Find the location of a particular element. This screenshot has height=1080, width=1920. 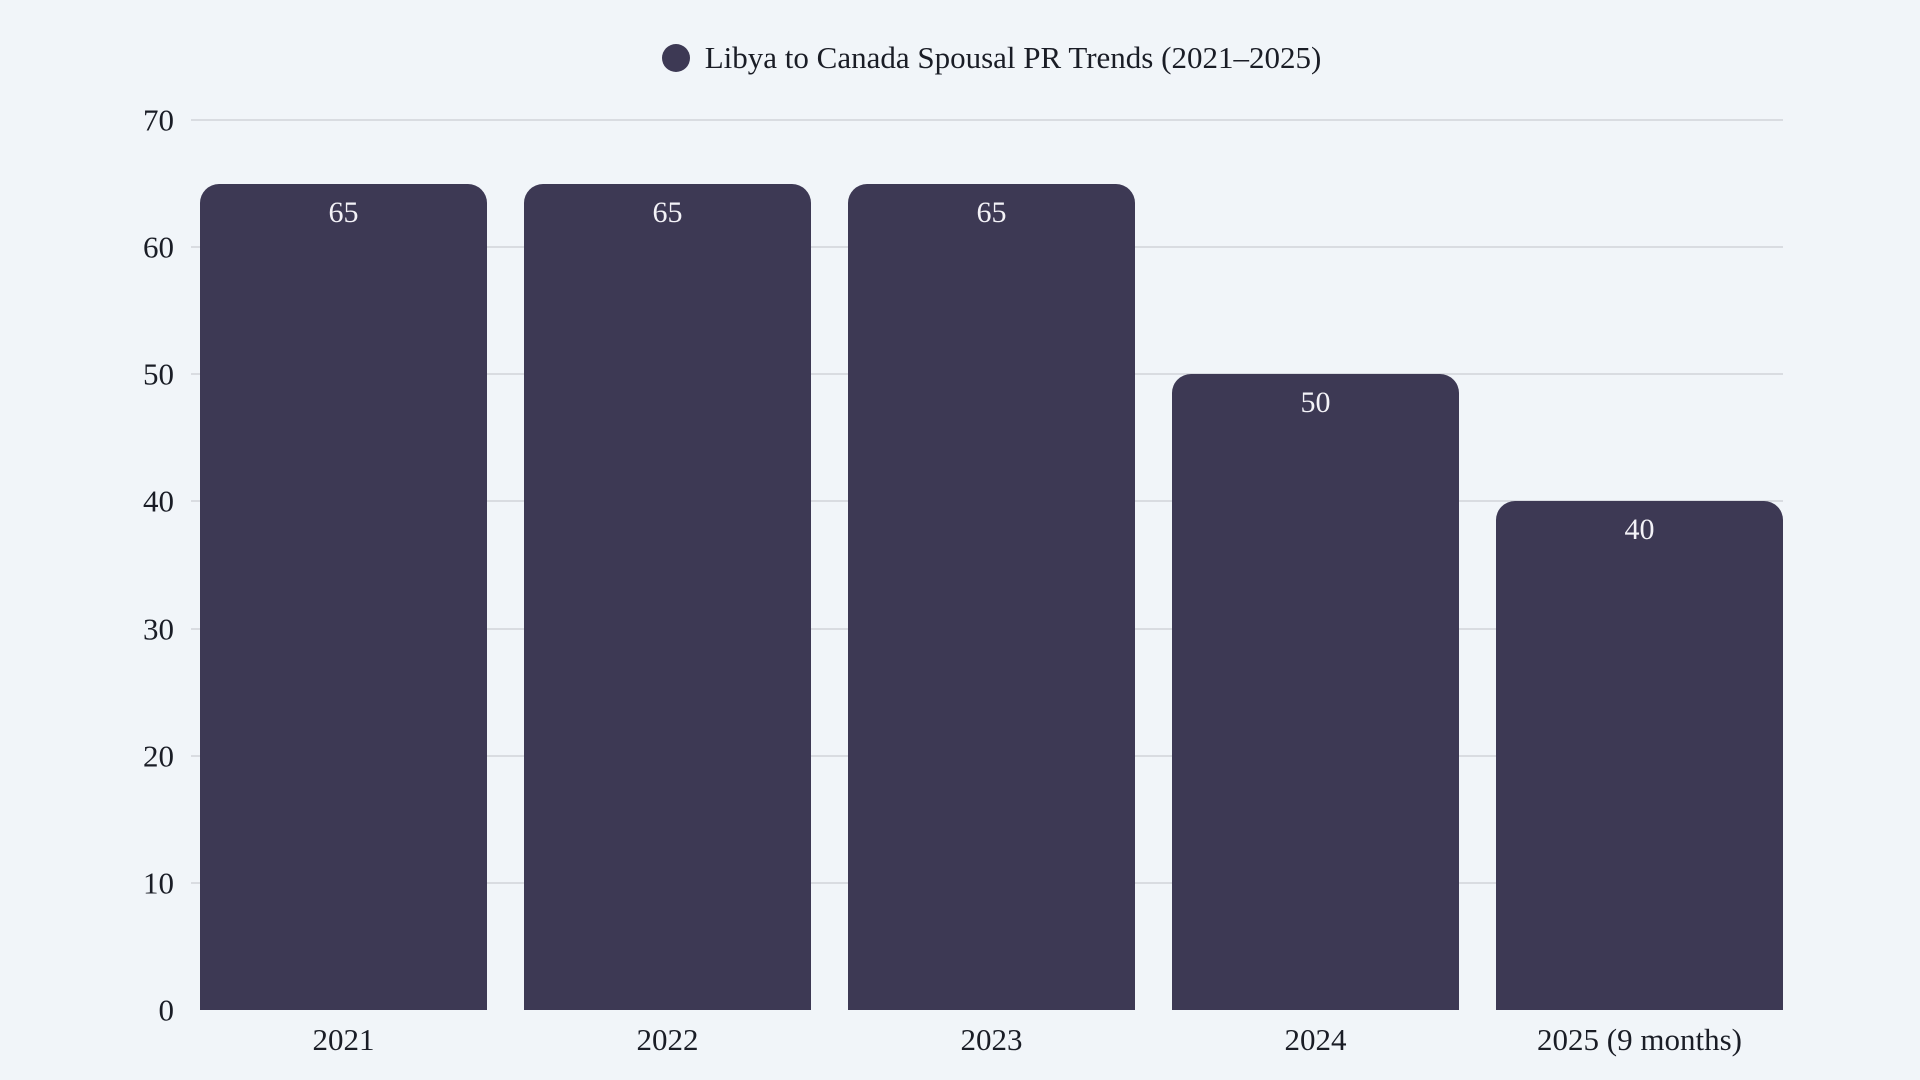

bar-value-label: 50 is located at coordinates (1315, 403).